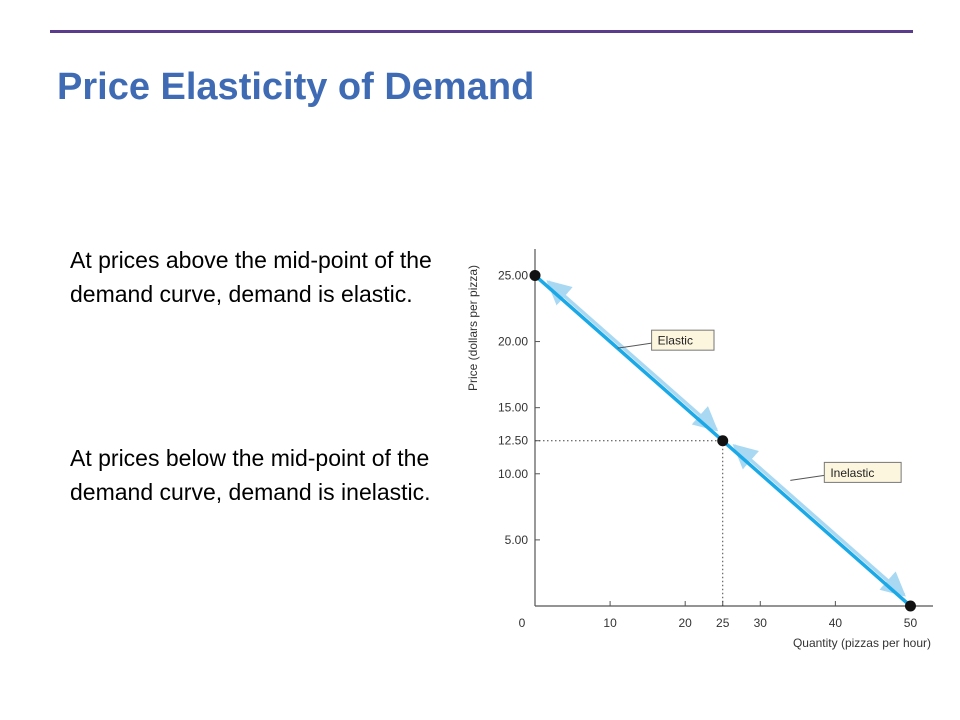  I want to click on x-tick-label: 30, so click(761, 623).